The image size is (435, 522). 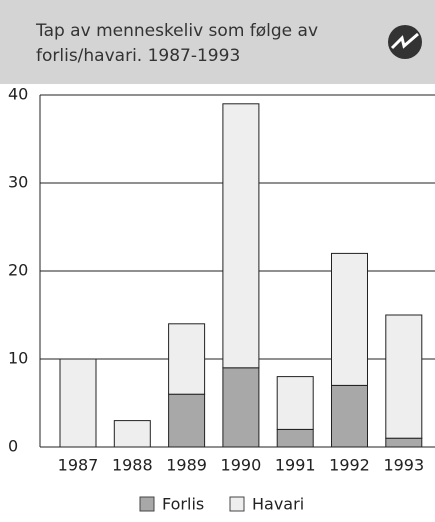 What do you see at coordinates (241, 465) in the screenshot?
I see `x-tick-label: 1990` at bounding box center [241, 465].